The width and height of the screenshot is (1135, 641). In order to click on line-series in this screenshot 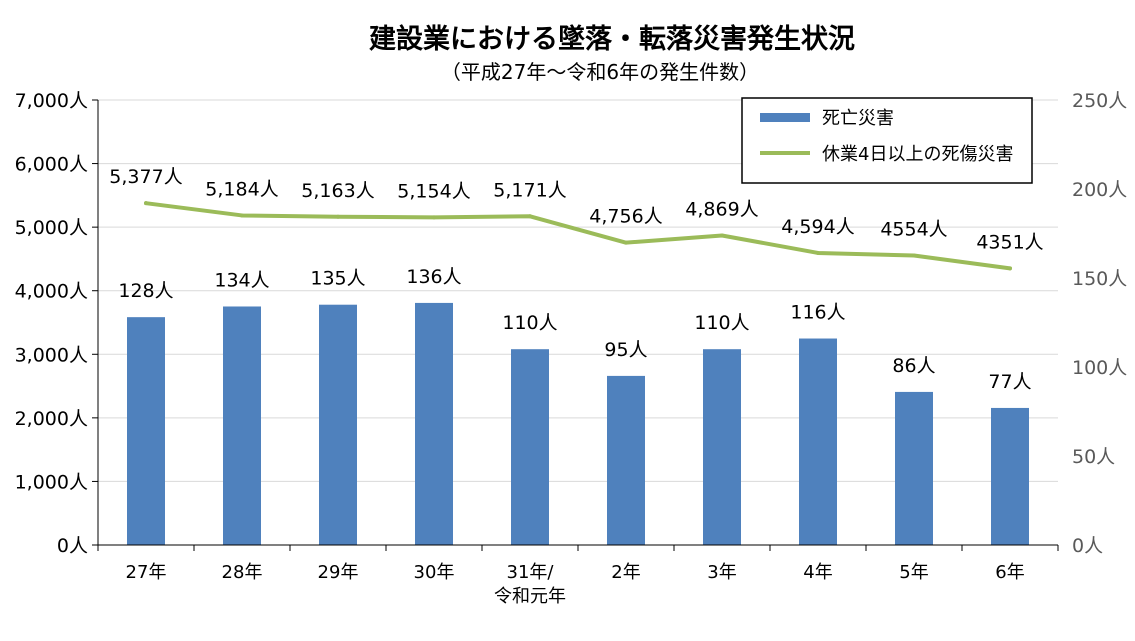, I will do `click(578, 236)`.